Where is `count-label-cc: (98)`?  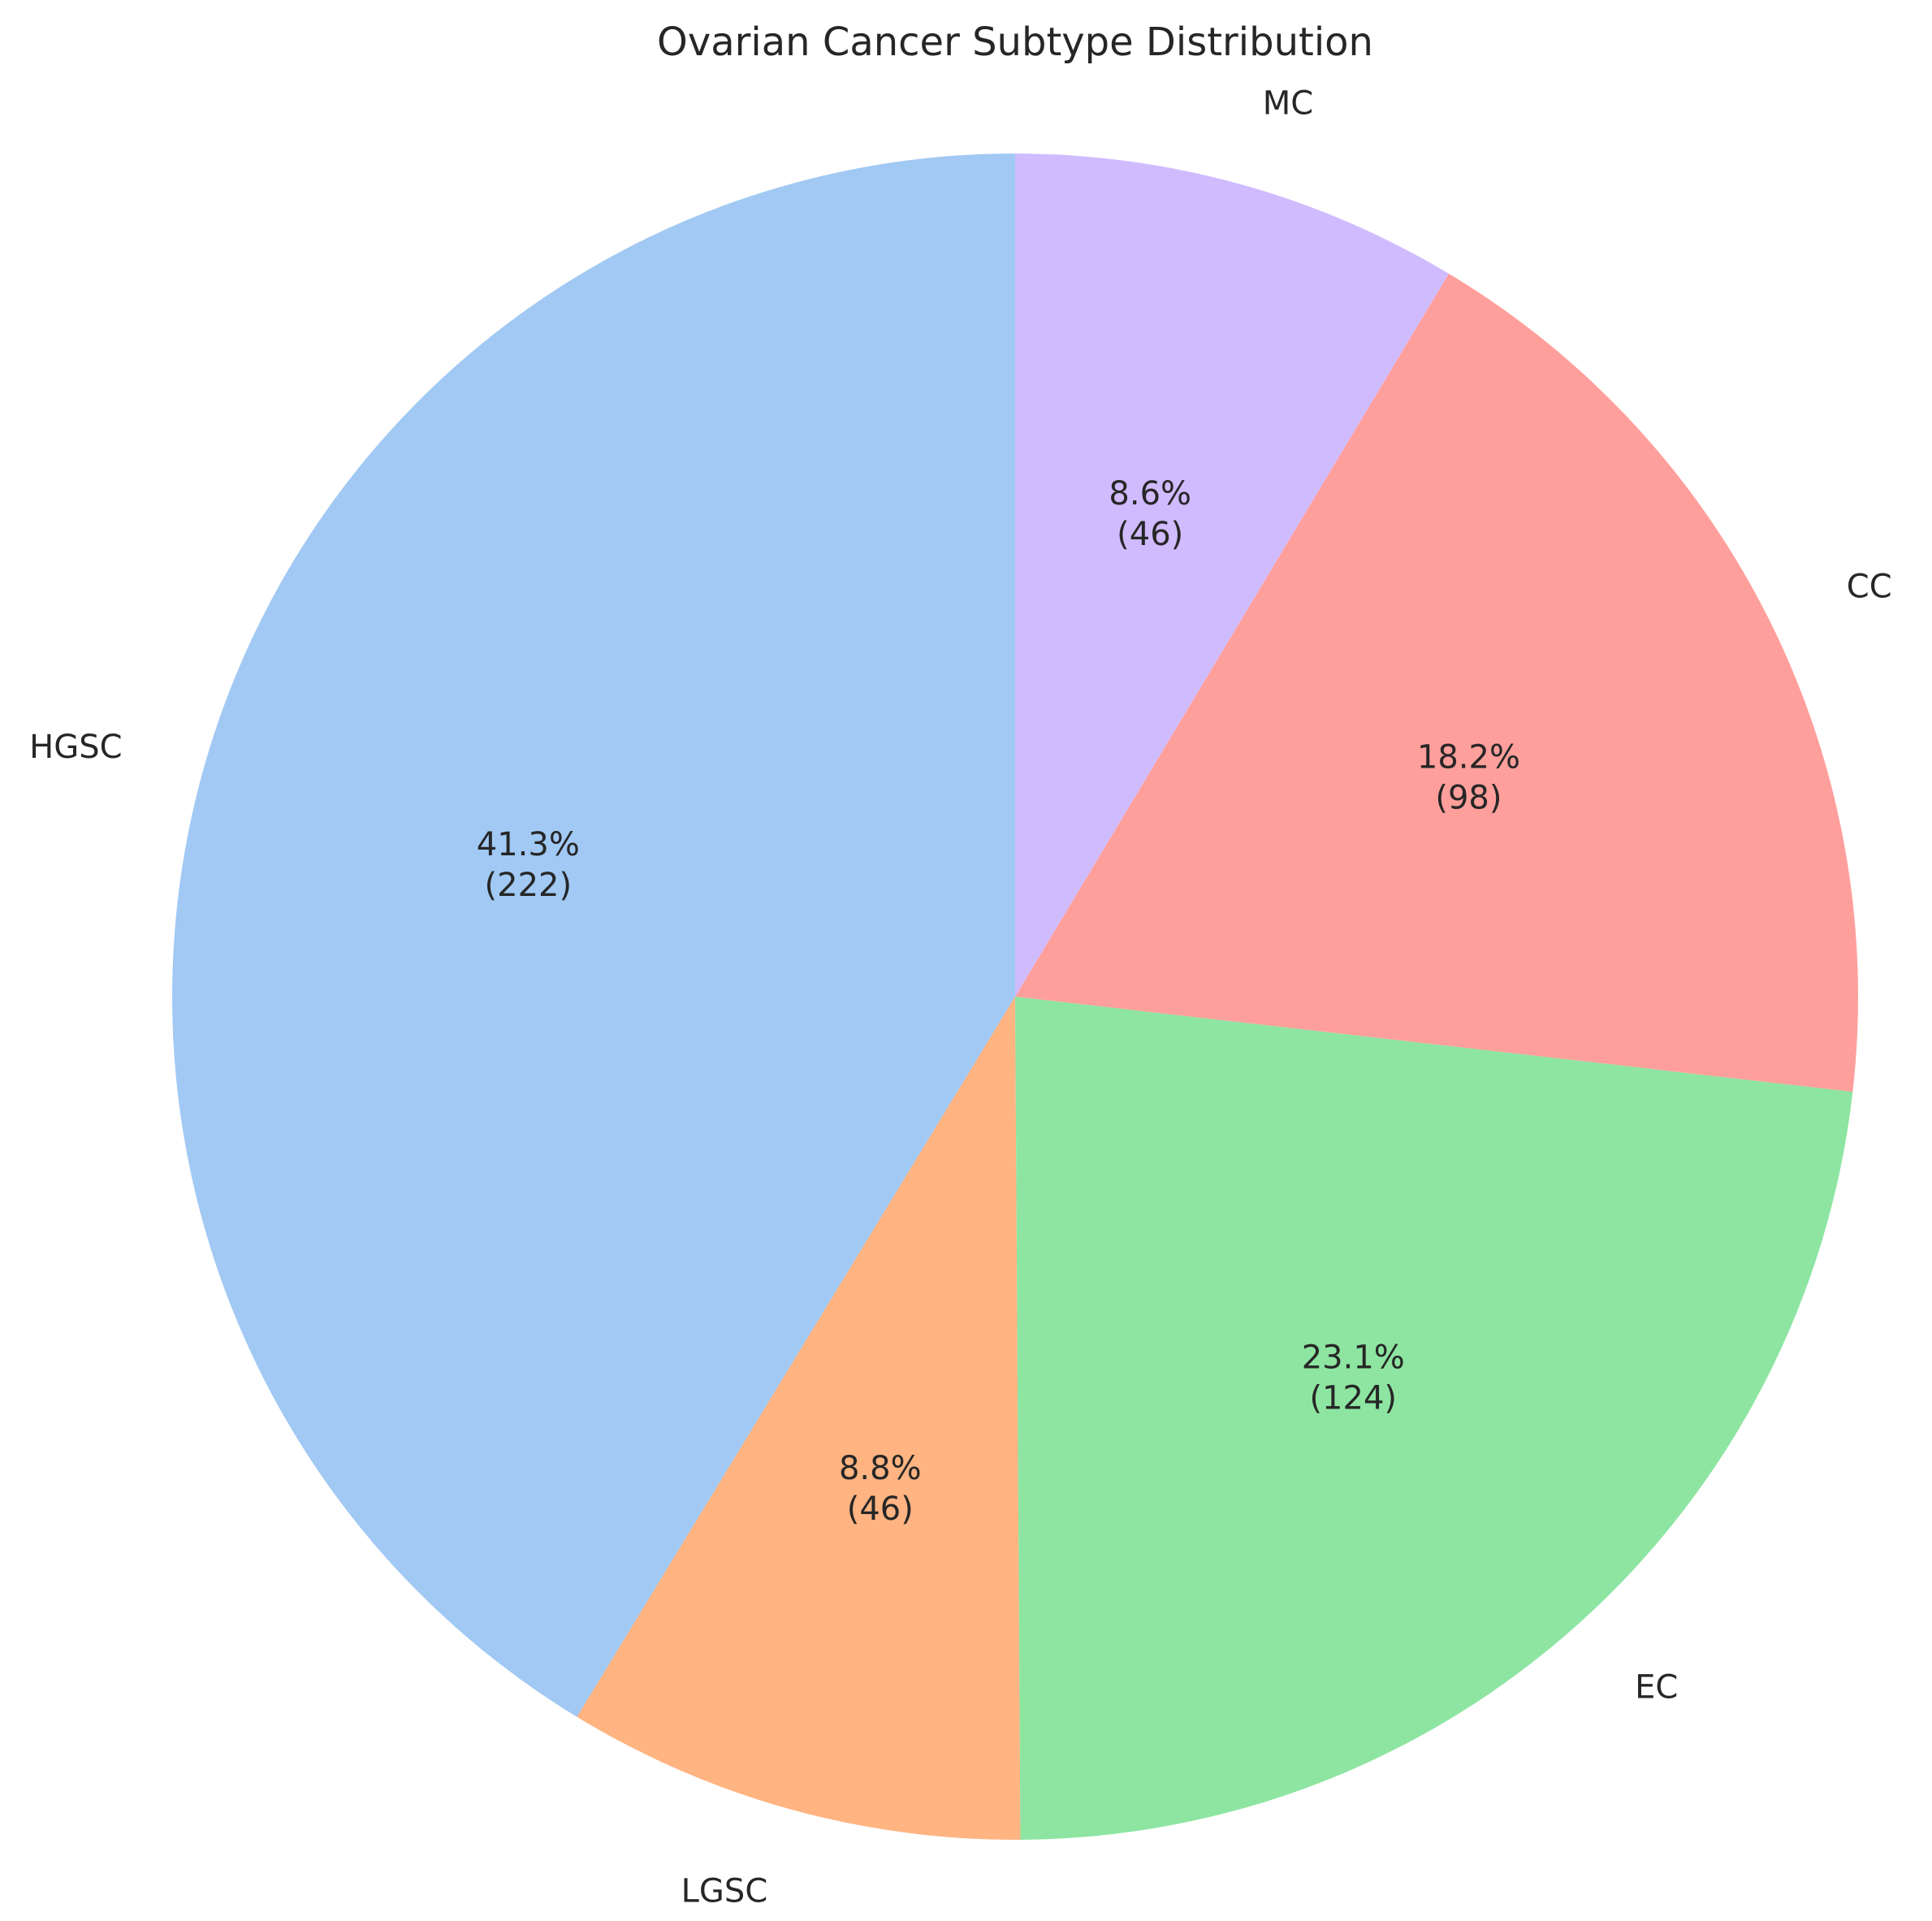 count-label-cc: (98) is located at coordinates (1468, 797).